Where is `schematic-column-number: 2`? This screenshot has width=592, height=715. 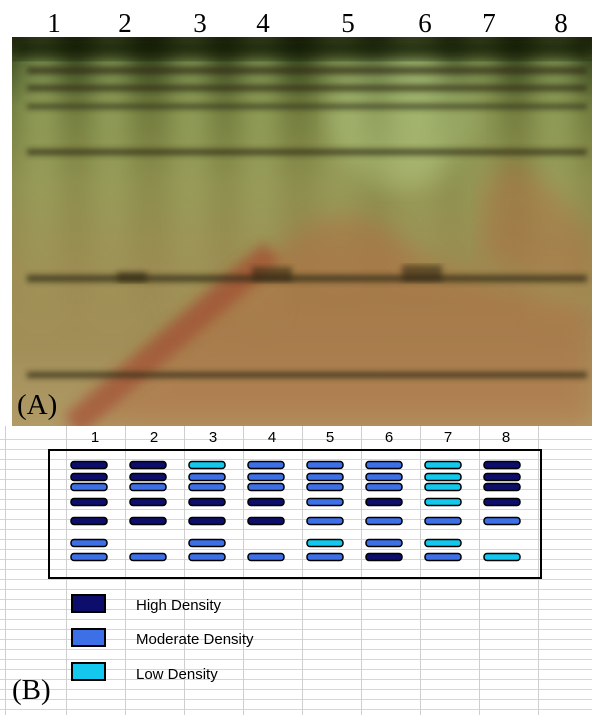
schematic-column-number: 2 is located at coordinates (154, 437).